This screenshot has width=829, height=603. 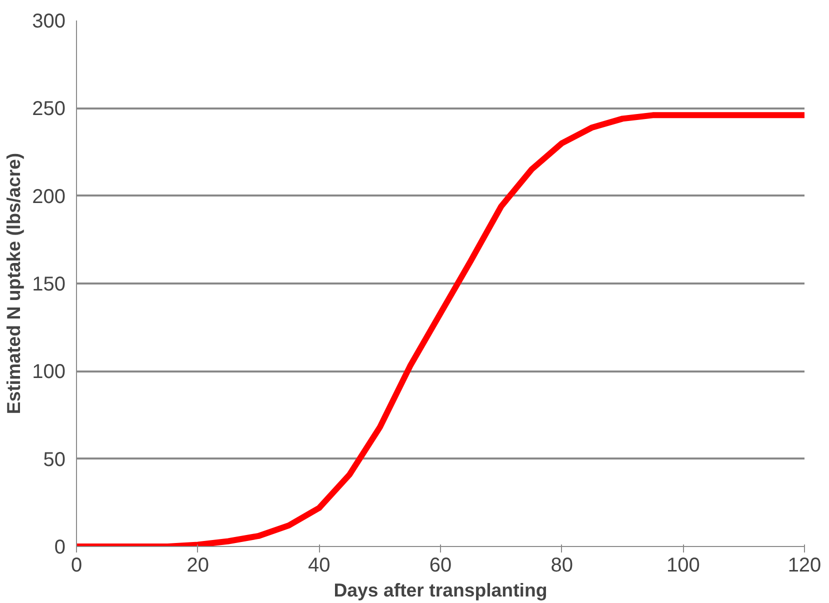 What do you see at coordinates (561, 565) in the screenshot?
I see `x-tick-label: 80` at bounding box center [561, 565].